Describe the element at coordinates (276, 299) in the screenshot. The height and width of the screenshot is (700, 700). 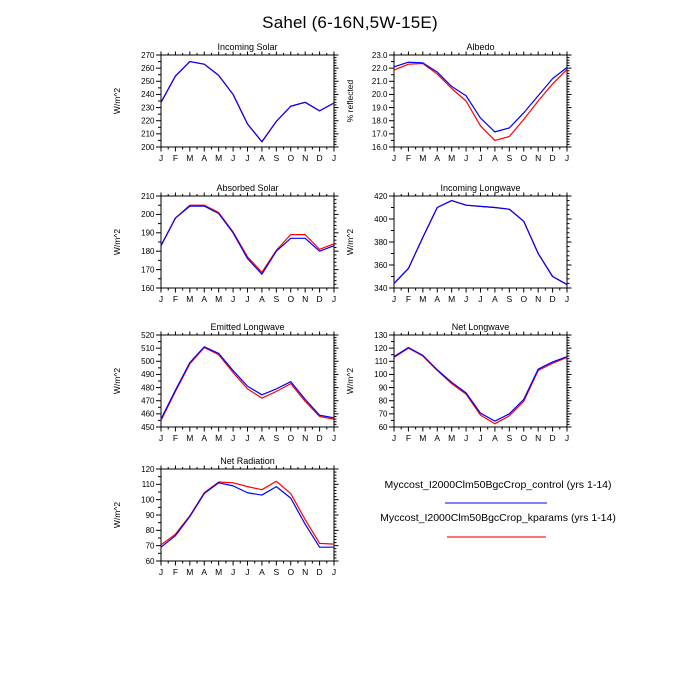
I see `absorbed-solar-month-label: S` at that location.